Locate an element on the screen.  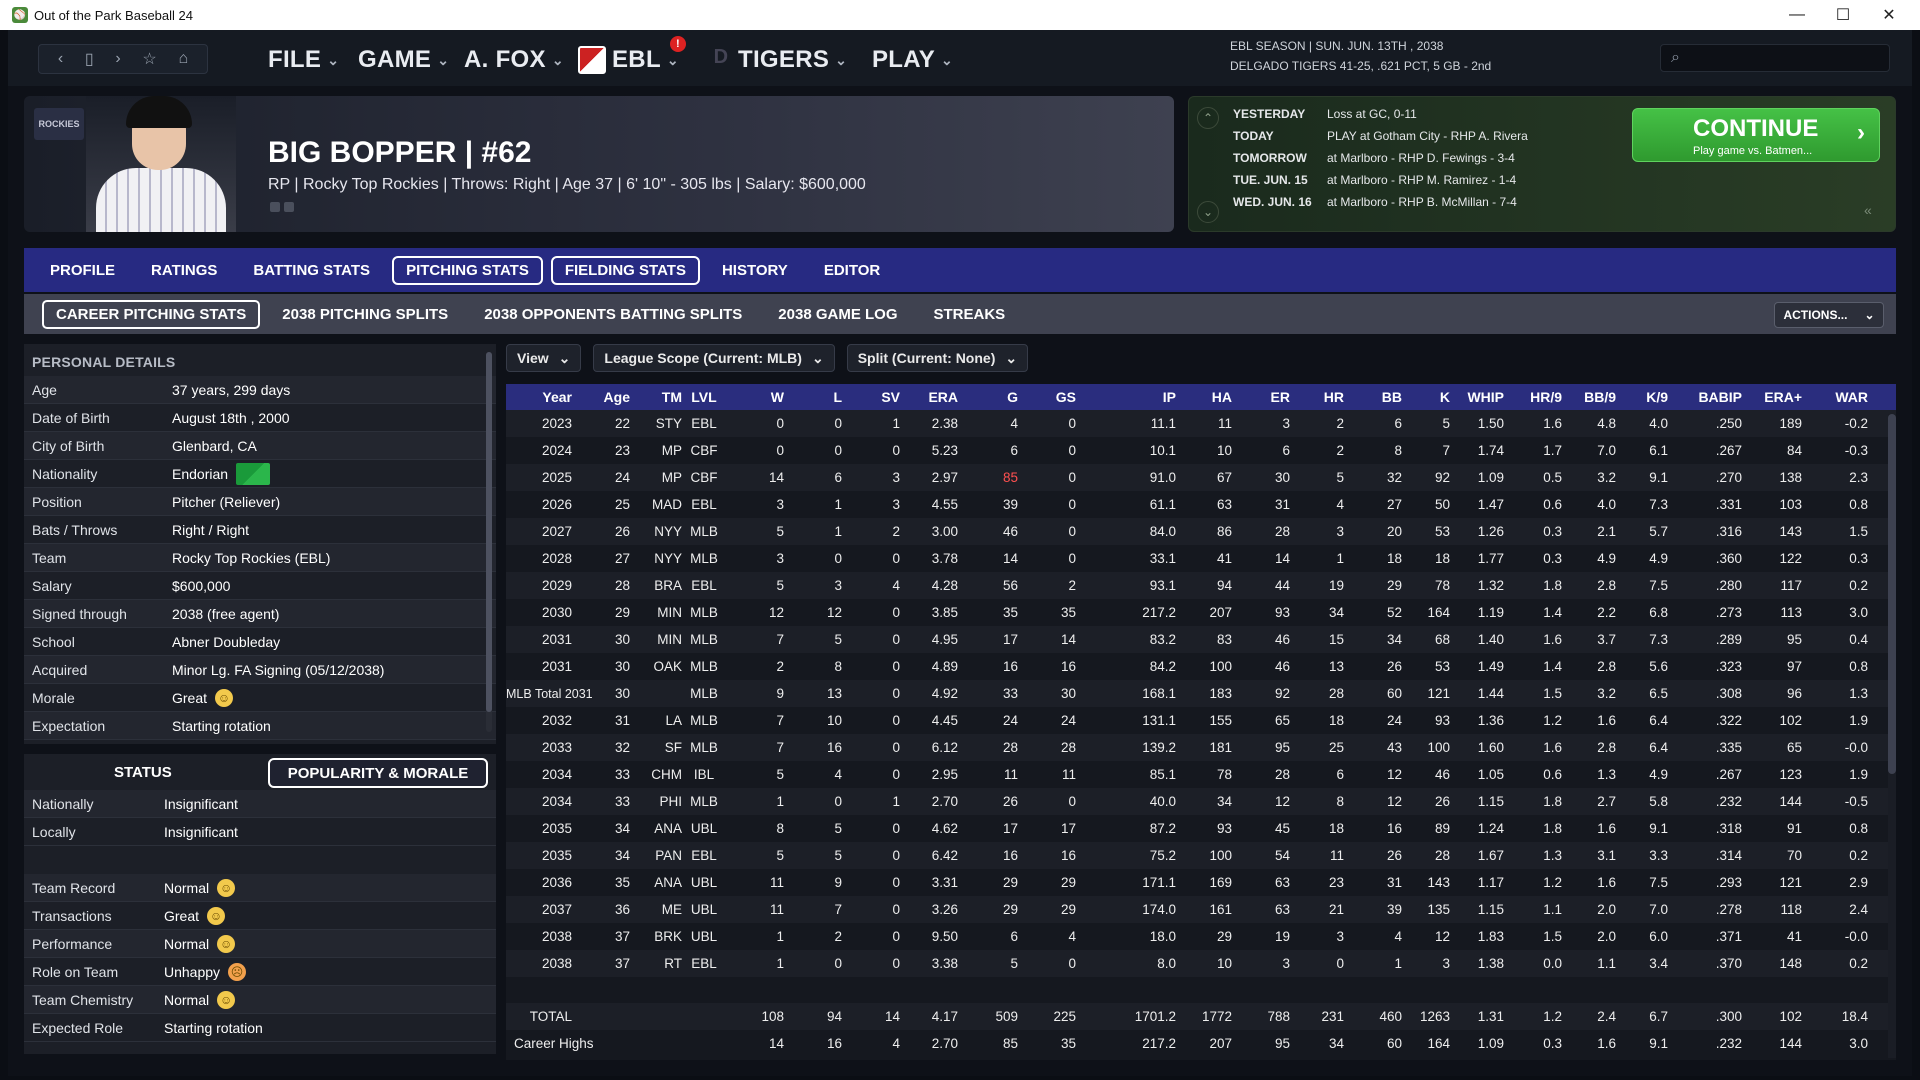
tab-batting-stats: BATTING STATS is located at coordinates (312, 270).